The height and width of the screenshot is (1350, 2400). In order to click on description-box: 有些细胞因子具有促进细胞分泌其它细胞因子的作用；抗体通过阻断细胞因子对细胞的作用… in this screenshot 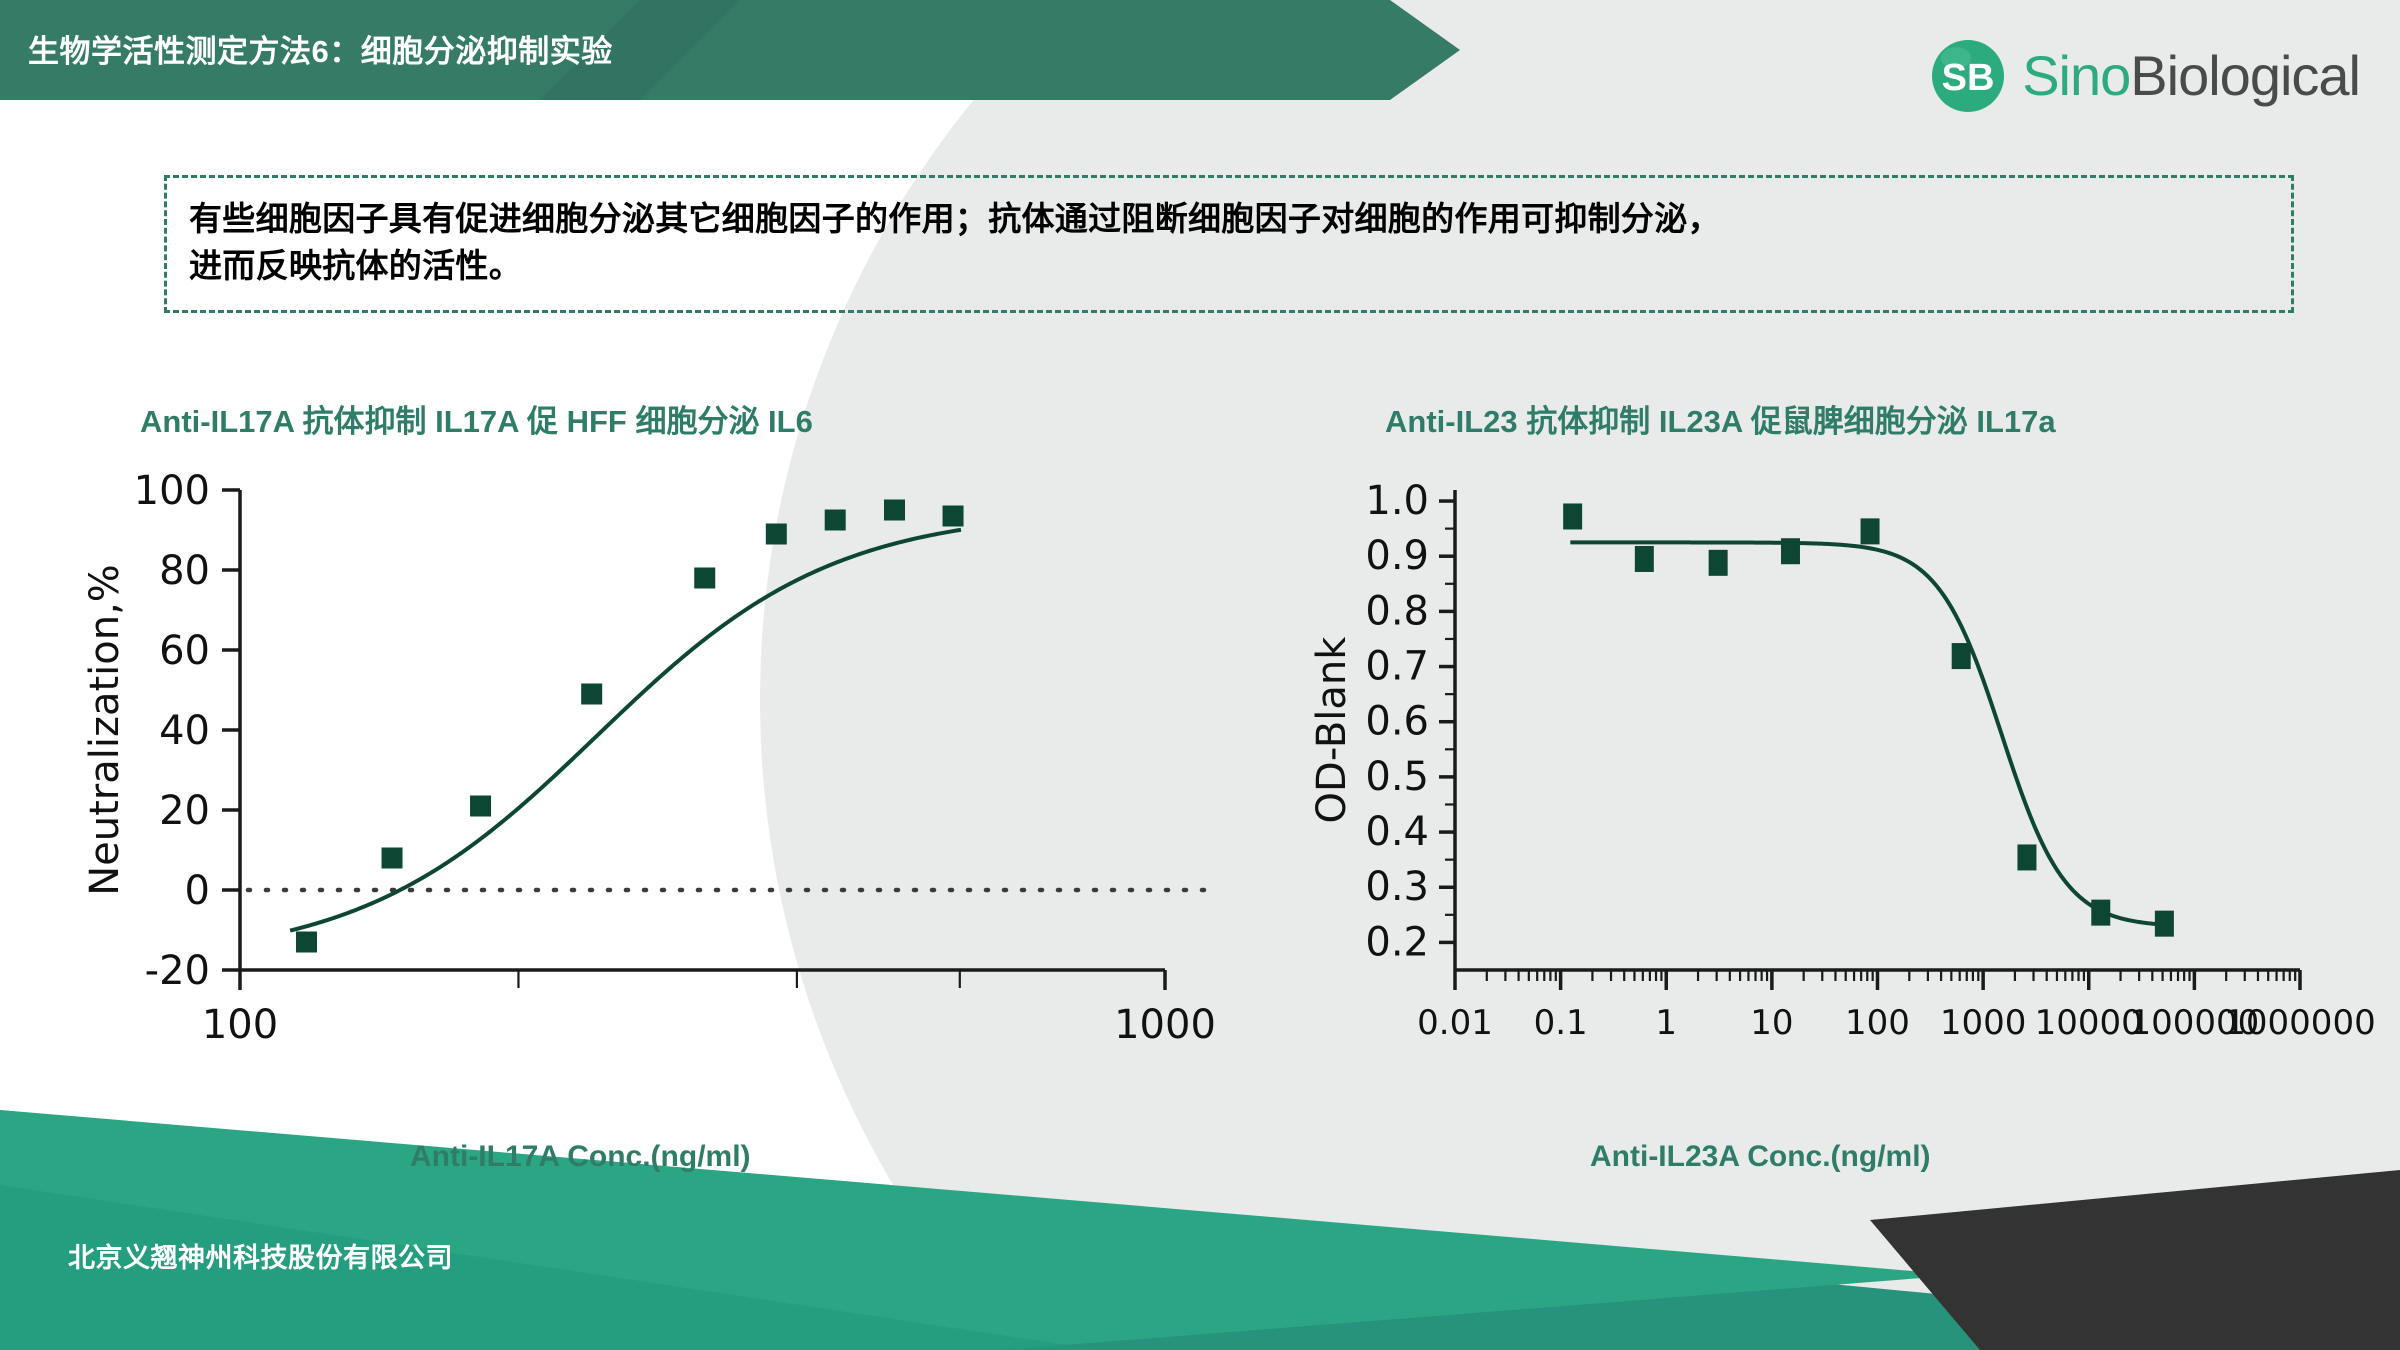, I will do `click(1229, 244)`.